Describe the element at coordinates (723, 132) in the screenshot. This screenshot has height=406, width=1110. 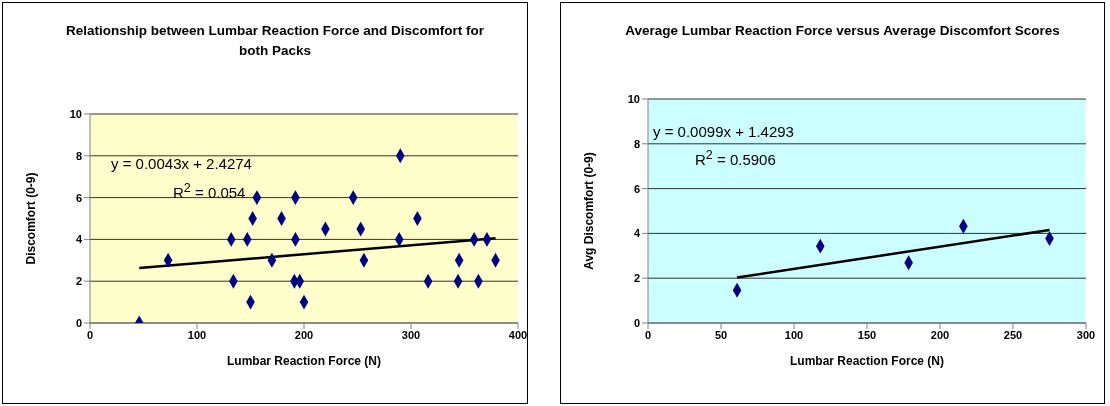
I see `annotation: y = 0.0099x + 1.4293` at that location.